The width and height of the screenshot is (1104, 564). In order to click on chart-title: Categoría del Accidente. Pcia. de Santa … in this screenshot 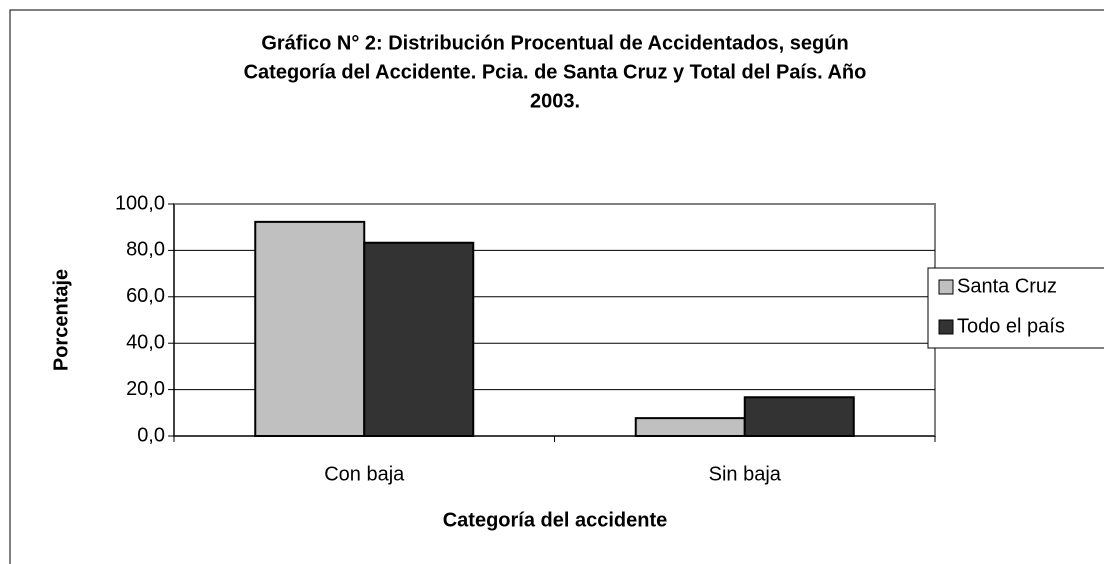, I will do `click(555, 72)`.